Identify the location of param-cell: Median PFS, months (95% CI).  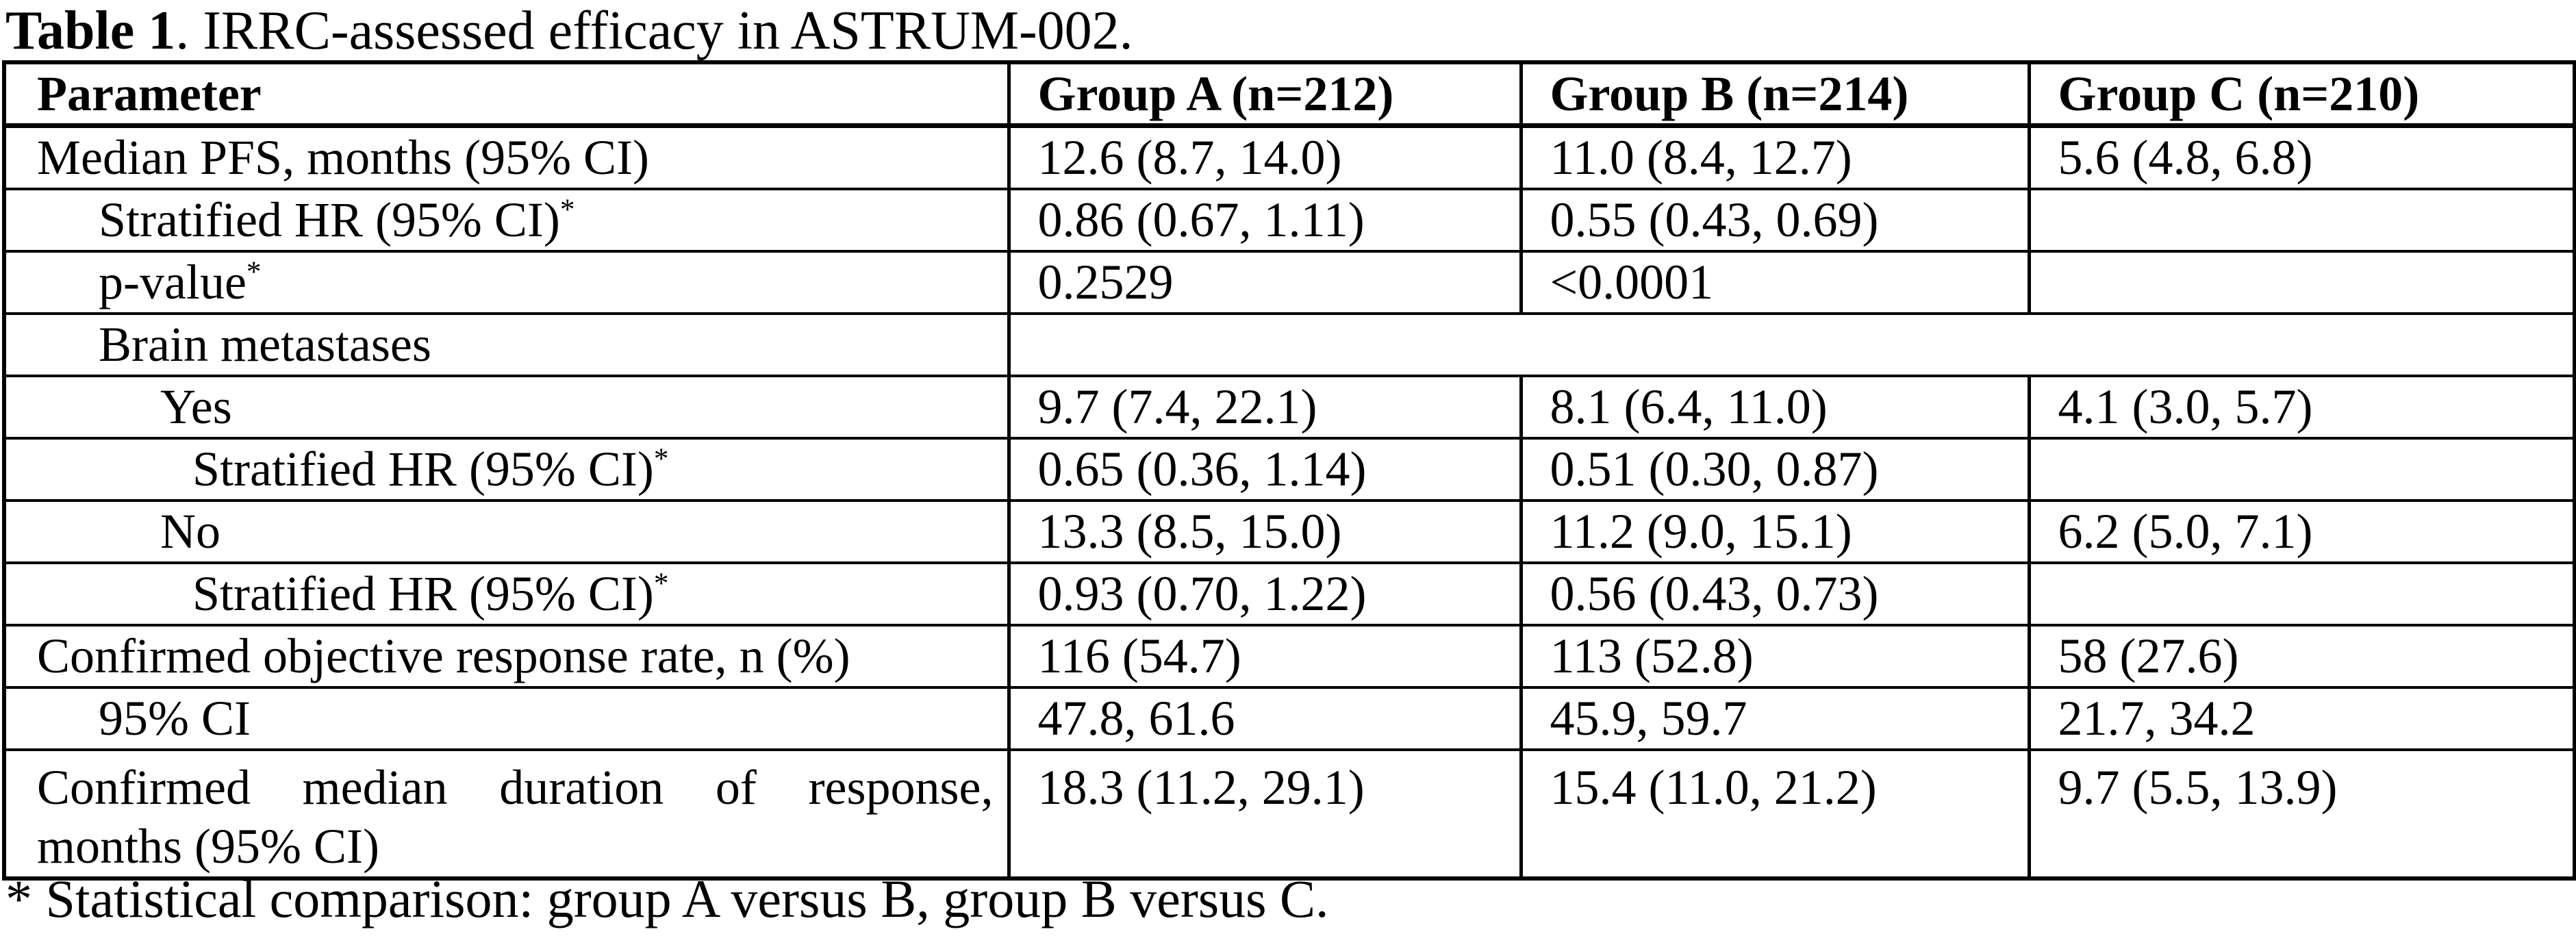
(506, 157).